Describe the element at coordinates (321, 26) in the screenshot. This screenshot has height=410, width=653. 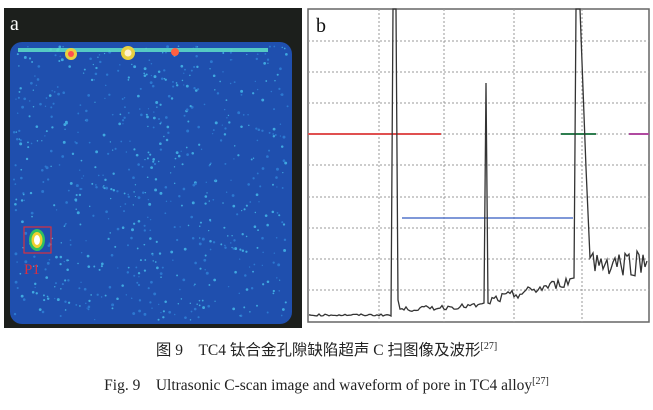
I see `panel-label-b: b` at that location.